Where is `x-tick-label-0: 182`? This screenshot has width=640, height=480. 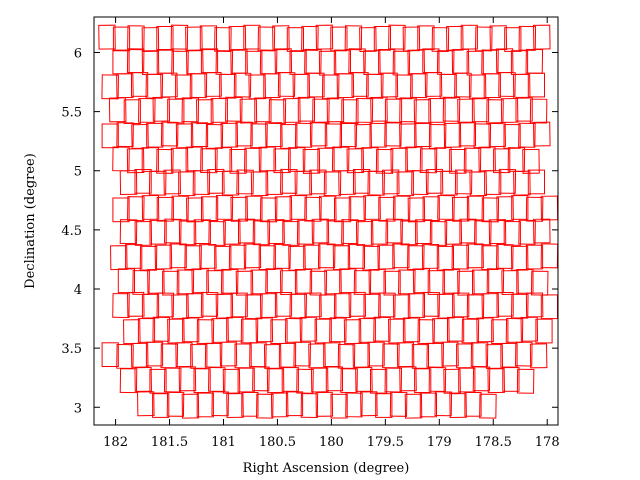 x-tick-label-0: 182 is located at coordinates (115, 442).